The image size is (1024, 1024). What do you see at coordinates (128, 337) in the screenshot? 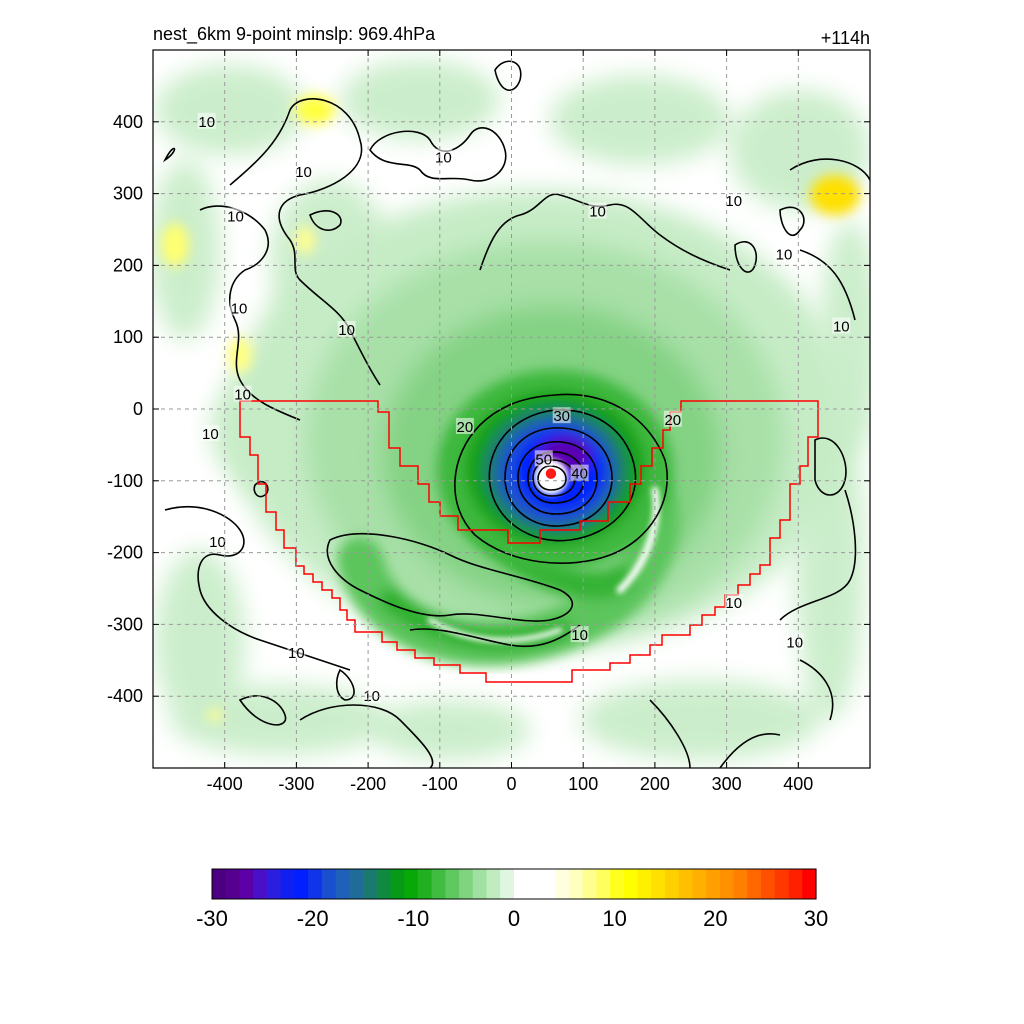
I see `y-tick-label: 100` at bounding box center [128, 337].